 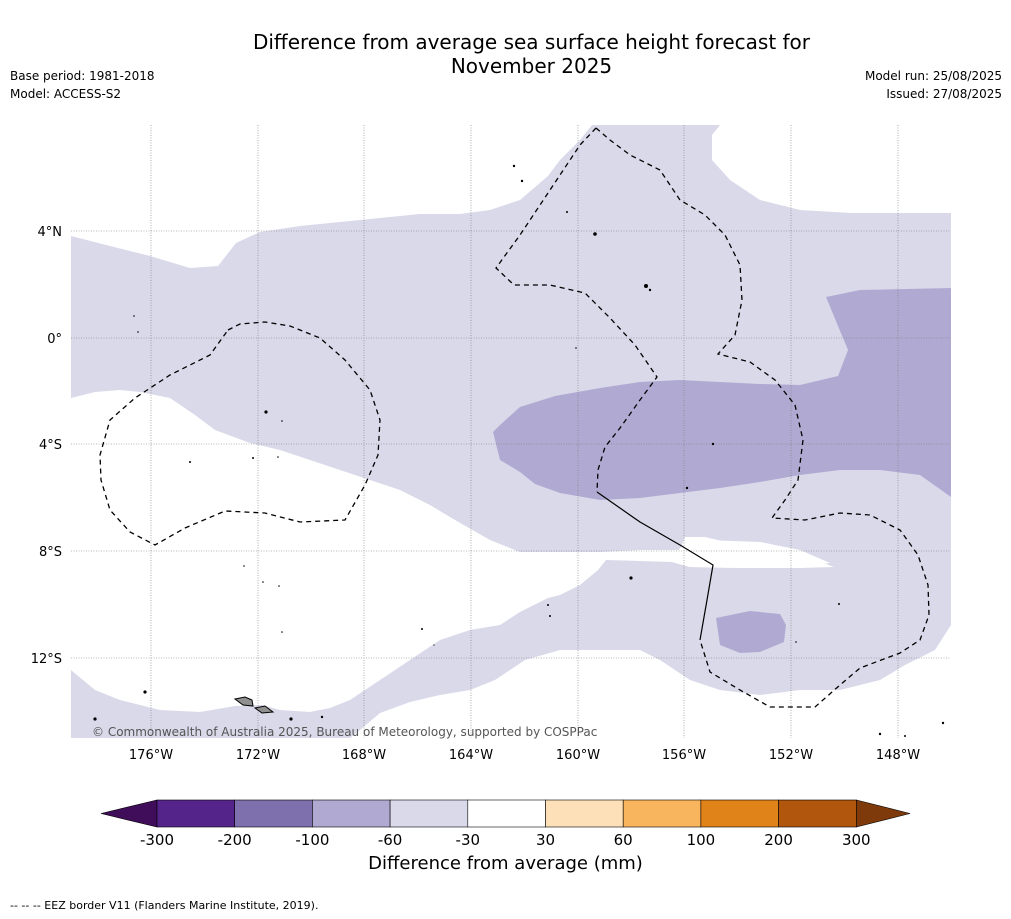 What do you see at coordinates (576, 310) in the screenshot?
I see `eez-border-central` at bounding box center [576, 310].